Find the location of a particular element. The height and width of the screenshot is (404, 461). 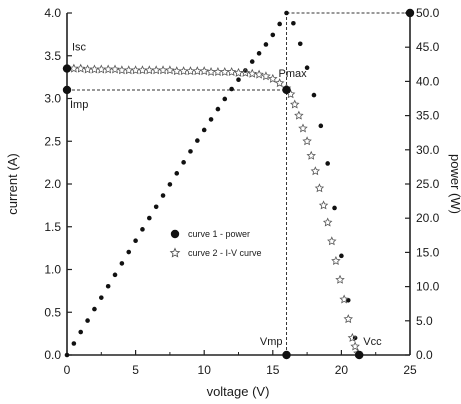

legend-marker-power is located at coordinates (175, 234).